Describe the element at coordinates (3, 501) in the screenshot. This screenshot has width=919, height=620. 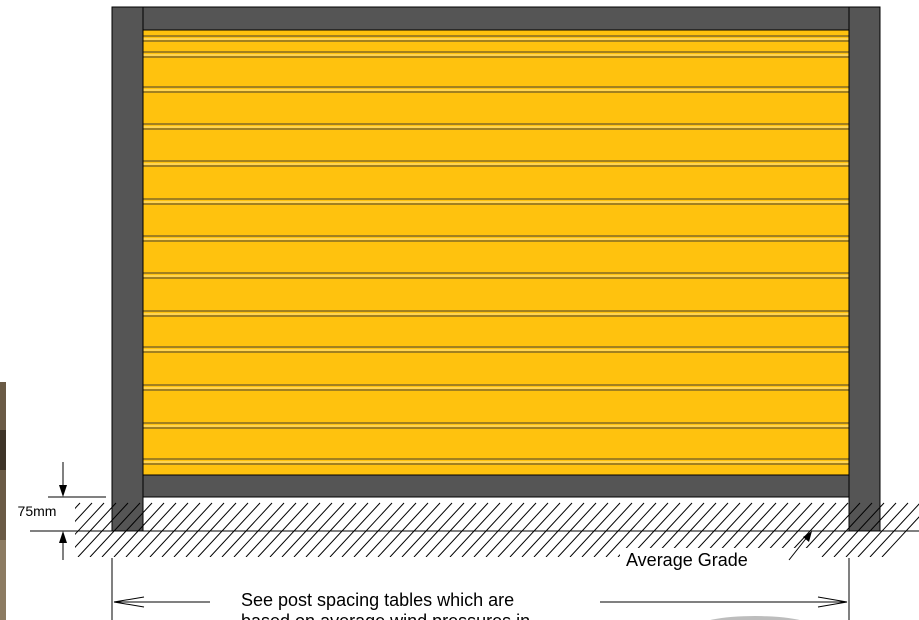
I see `photo-fragment` at that location.